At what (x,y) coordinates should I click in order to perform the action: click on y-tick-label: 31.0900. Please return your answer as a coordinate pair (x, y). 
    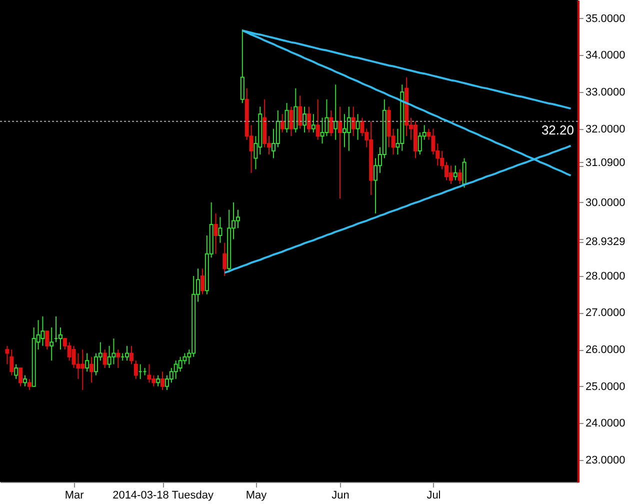
    Looking at the image, I should click on (606, 162).